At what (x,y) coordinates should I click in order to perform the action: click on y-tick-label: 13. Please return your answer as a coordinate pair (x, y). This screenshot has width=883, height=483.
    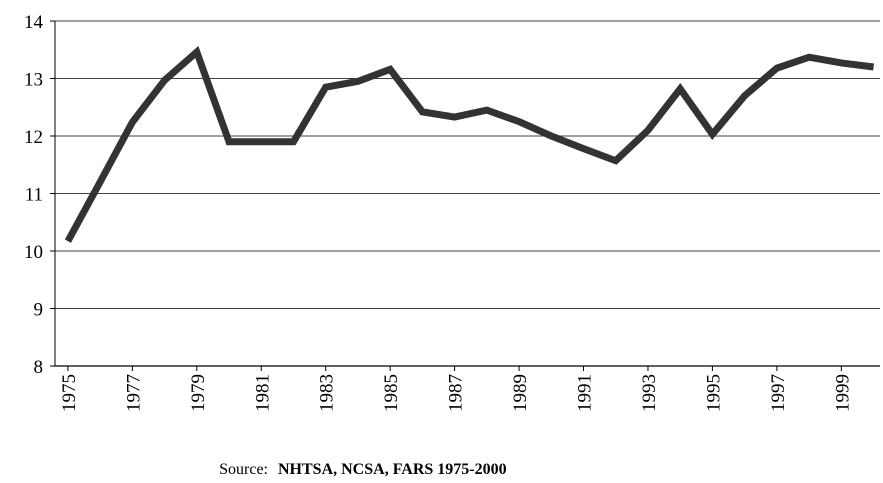
    Looking at the image, I should click on (33, 80).